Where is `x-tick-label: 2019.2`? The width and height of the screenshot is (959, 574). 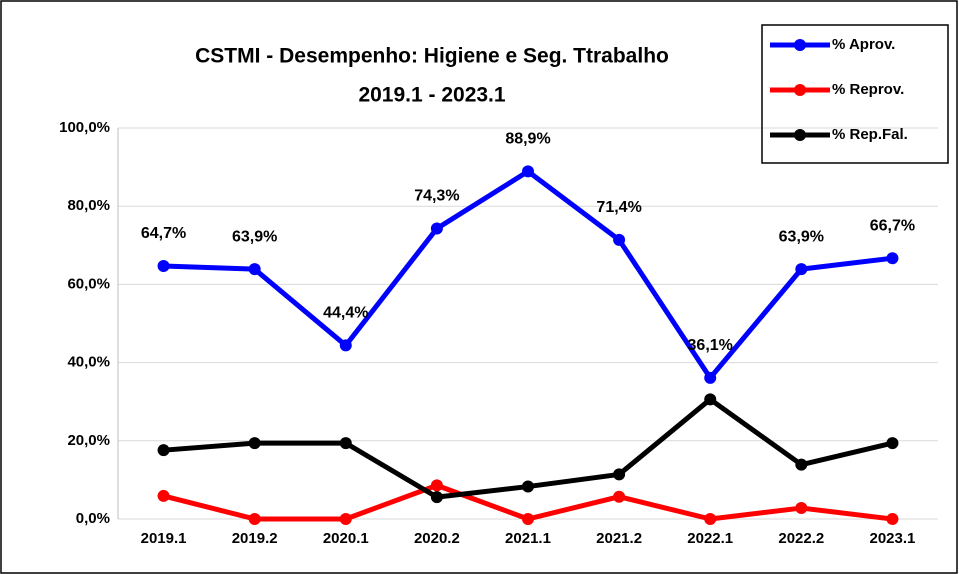 x-tick-label: 2019.2 is located at coordinates (255, 538).